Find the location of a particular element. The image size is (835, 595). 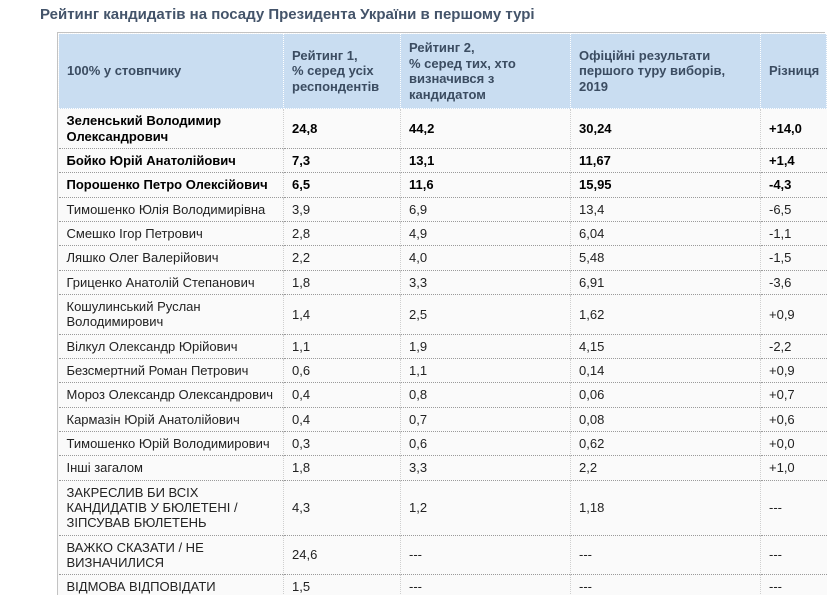

rating1-cell: 1,1 is located at coordinates (342, 346).